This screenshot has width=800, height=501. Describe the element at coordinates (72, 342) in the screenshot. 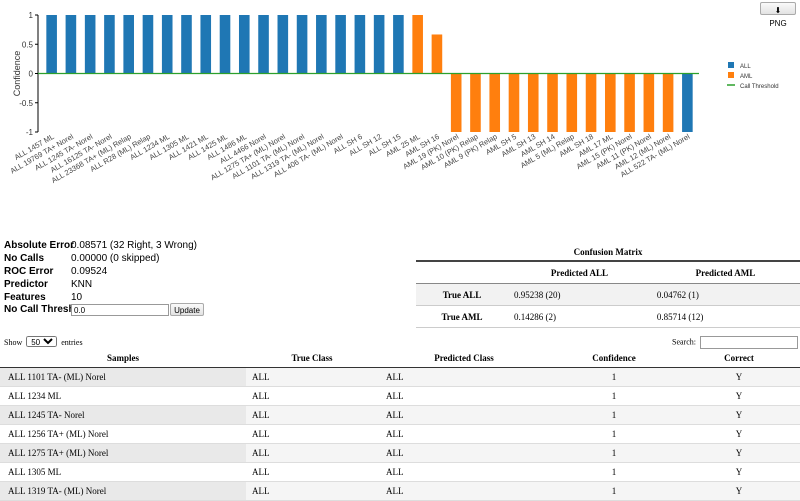

I see `entries-label: entries` at that location.